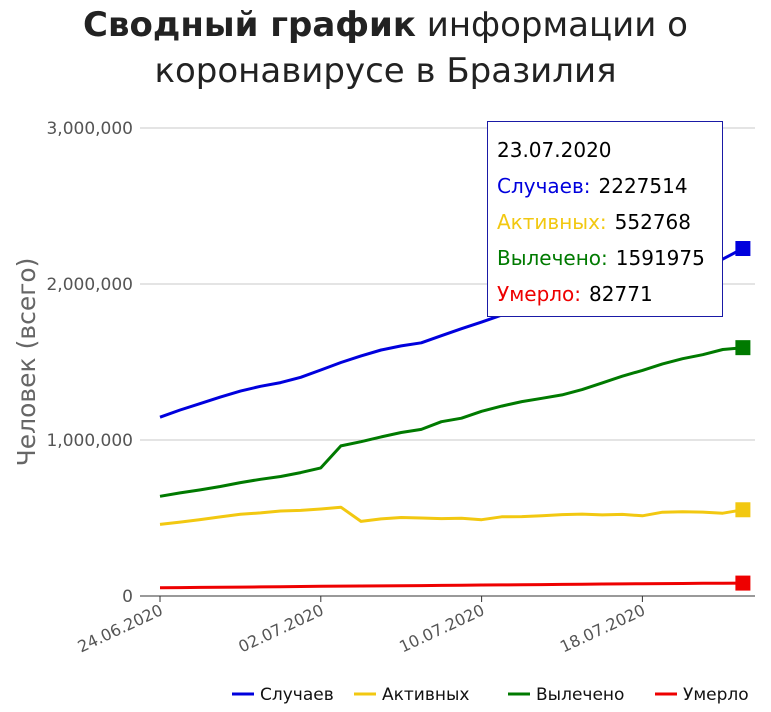  What do you see at coordinates (551, 25) in the screenshot?
I see `chart-title-rest: информации о` at bounding box center [551, 25].